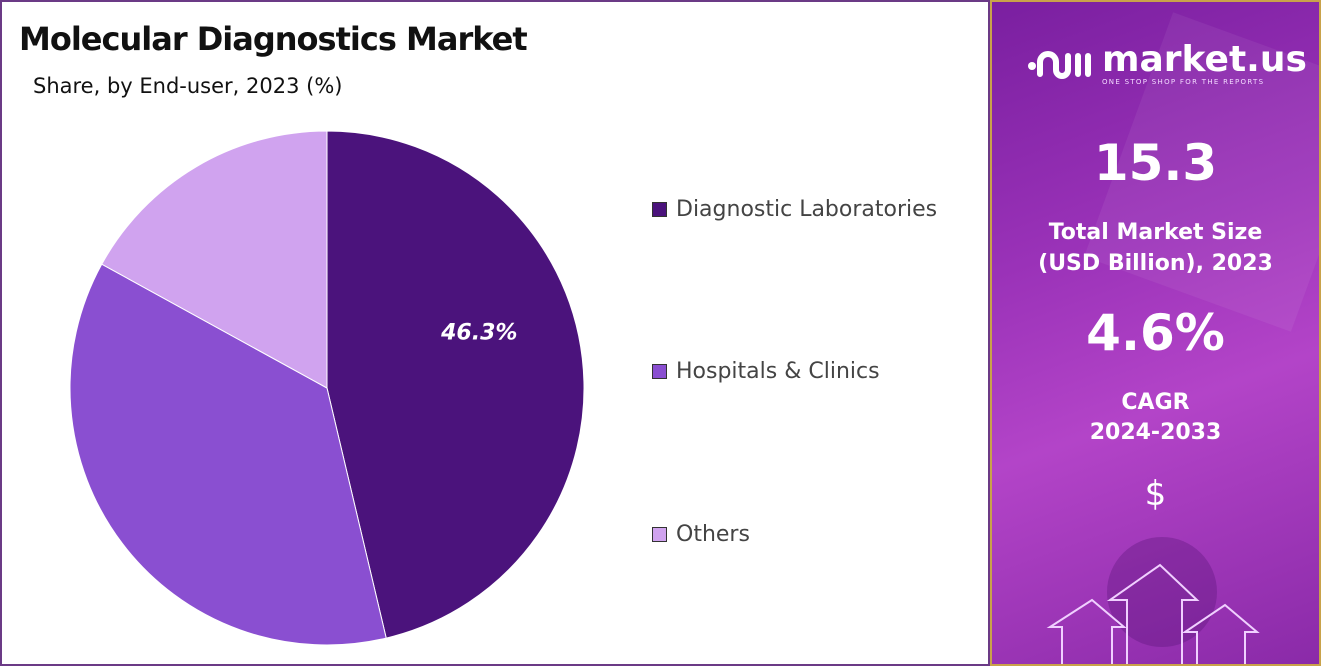 The height and width of the screenshot is (666, 1321). What do you see at coordinates (1155, 402) in the screenshot?
I see `cagr-label: CAGR` at bounding box center [1155, 402].